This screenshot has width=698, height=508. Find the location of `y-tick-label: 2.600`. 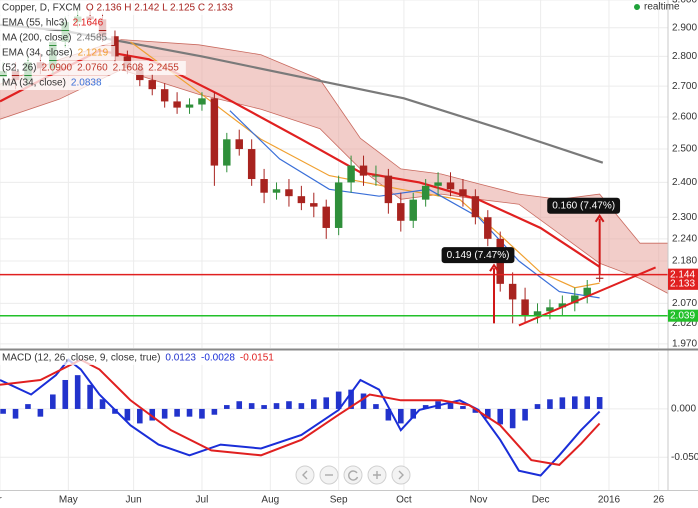

y-tick-label: 2.600 is located at coordinates (684, 117).